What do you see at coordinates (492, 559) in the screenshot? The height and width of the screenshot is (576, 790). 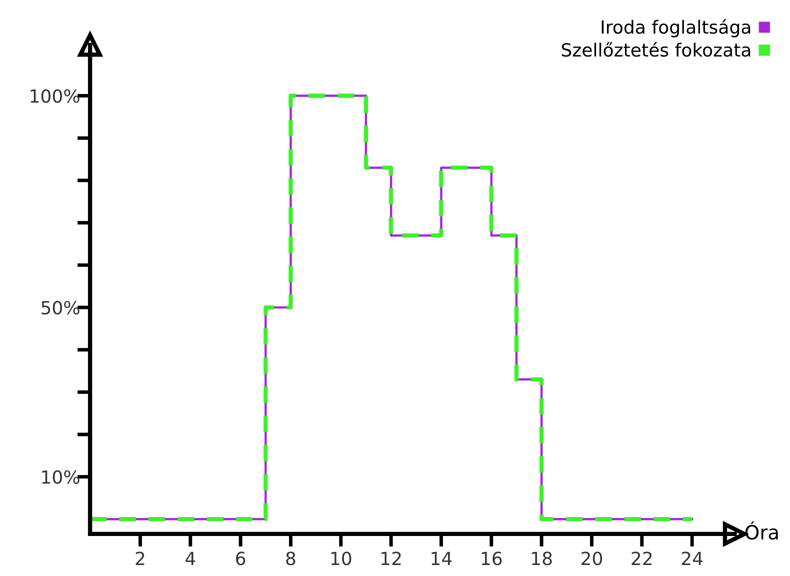 I see `x-tick-label: 16` at bounding box center [492, 559].